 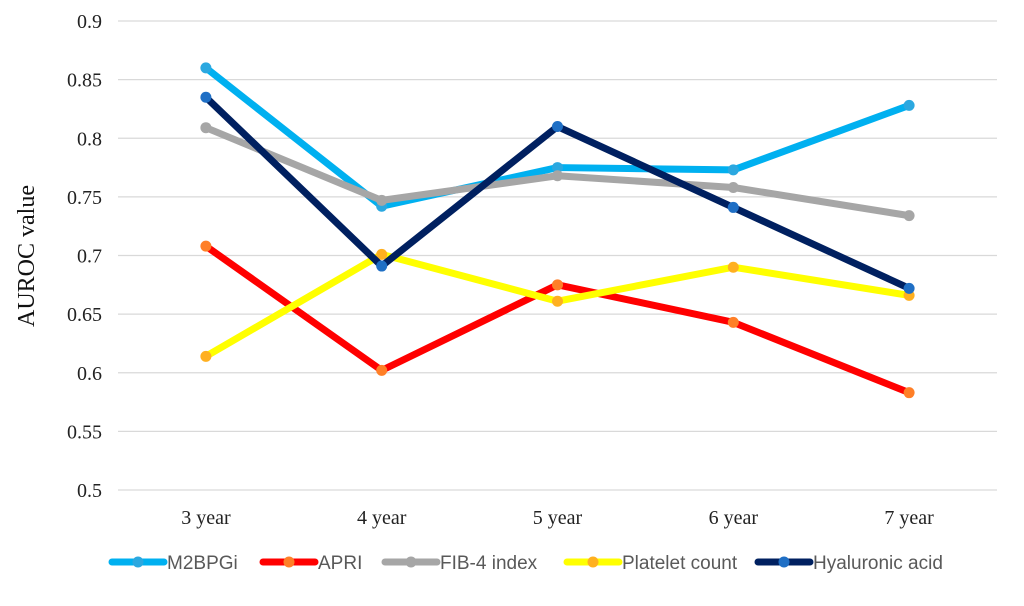 I want to click on legend-item: APRI, so click(x=310, y=563).